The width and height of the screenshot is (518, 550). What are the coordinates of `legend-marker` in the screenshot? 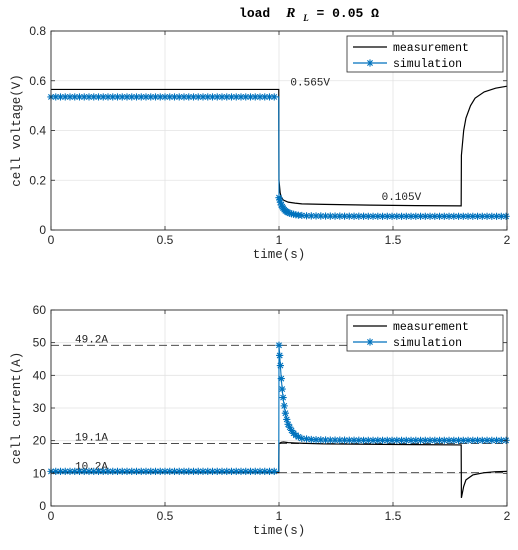 It's located at (370, 342).